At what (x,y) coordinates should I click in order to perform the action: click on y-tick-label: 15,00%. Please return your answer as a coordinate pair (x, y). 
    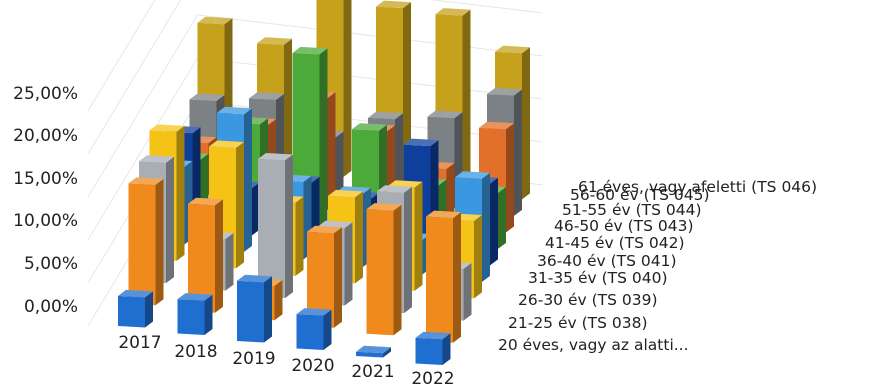
    Looking at the image, I should click on (45, 179).